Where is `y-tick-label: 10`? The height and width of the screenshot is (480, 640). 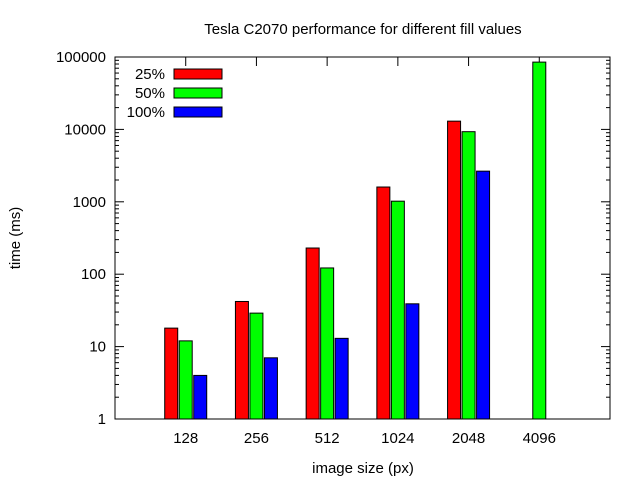 y-tick-label: 10 is located at coordinates (97, 347).